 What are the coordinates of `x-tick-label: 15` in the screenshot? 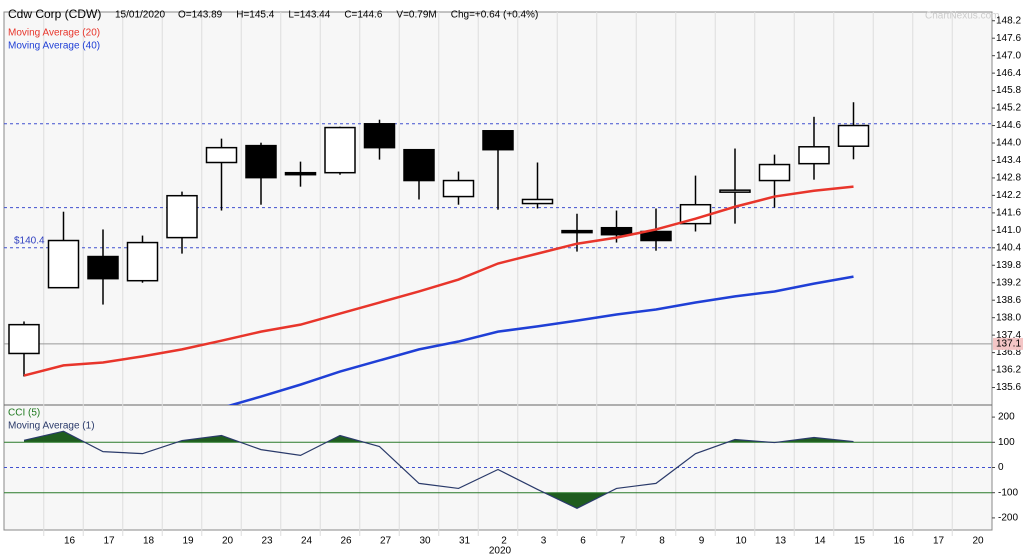 It's located at (860, 541).